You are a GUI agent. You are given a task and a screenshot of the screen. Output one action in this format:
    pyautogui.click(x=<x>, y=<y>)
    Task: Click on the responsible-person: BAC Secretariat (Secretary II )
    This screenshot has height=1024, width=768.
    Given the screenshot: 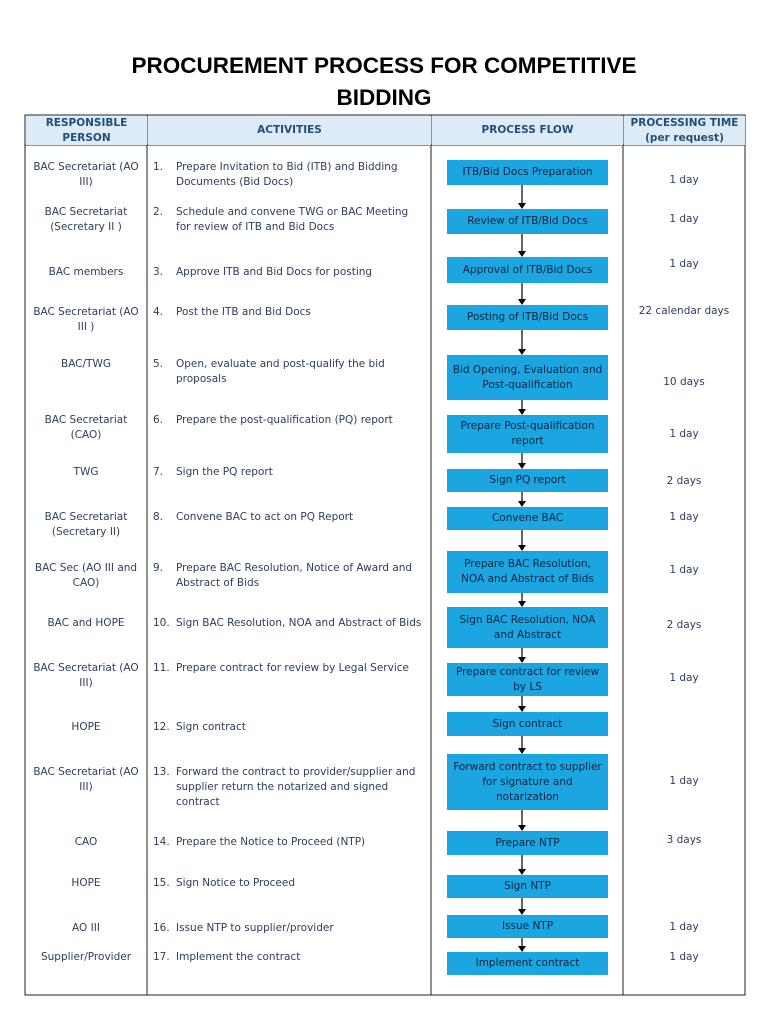 What is the action you would take?
    pyautogui.click(x=86, y=219)
    